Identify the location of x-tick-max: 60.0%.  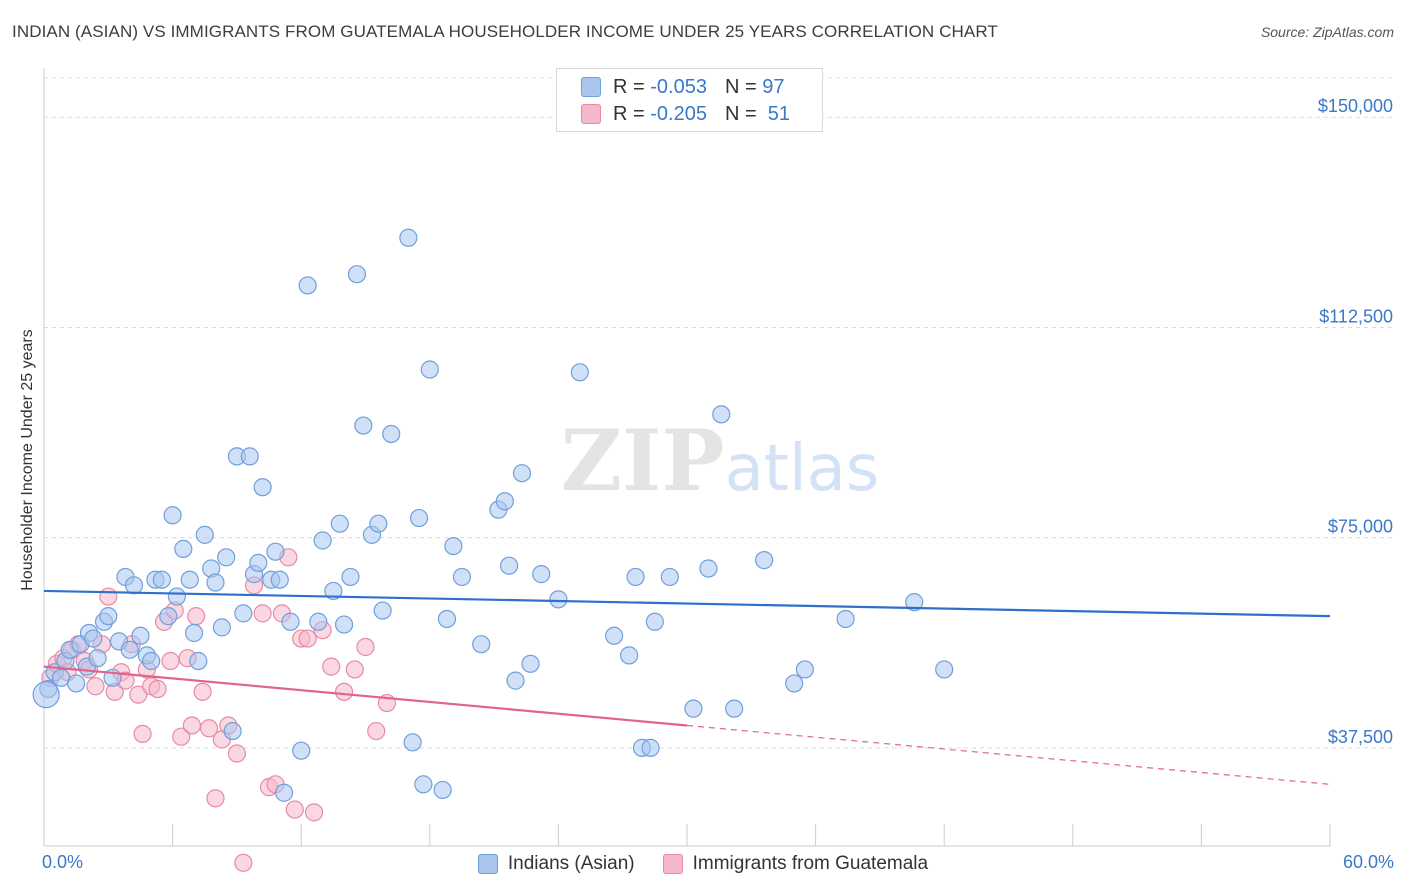
(1368, 862).